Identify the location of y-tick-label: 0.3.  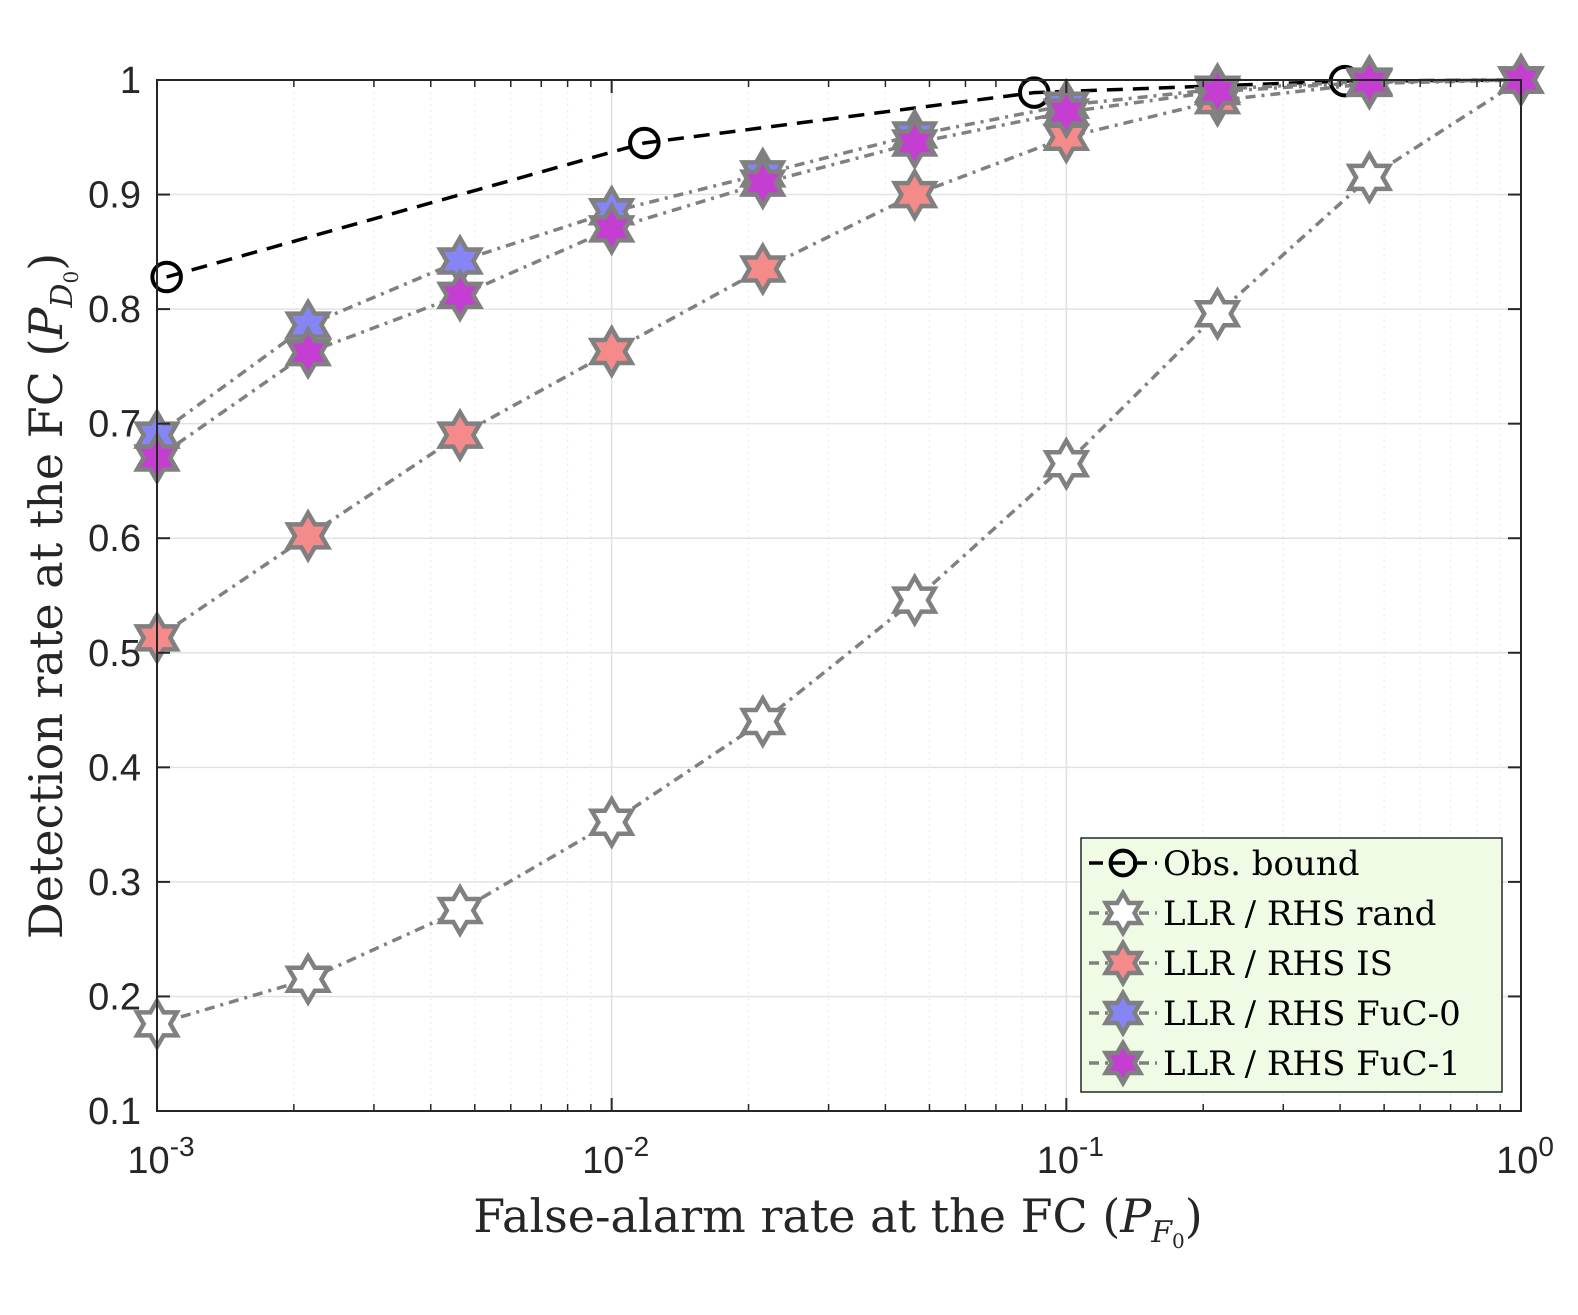
(114, 883).